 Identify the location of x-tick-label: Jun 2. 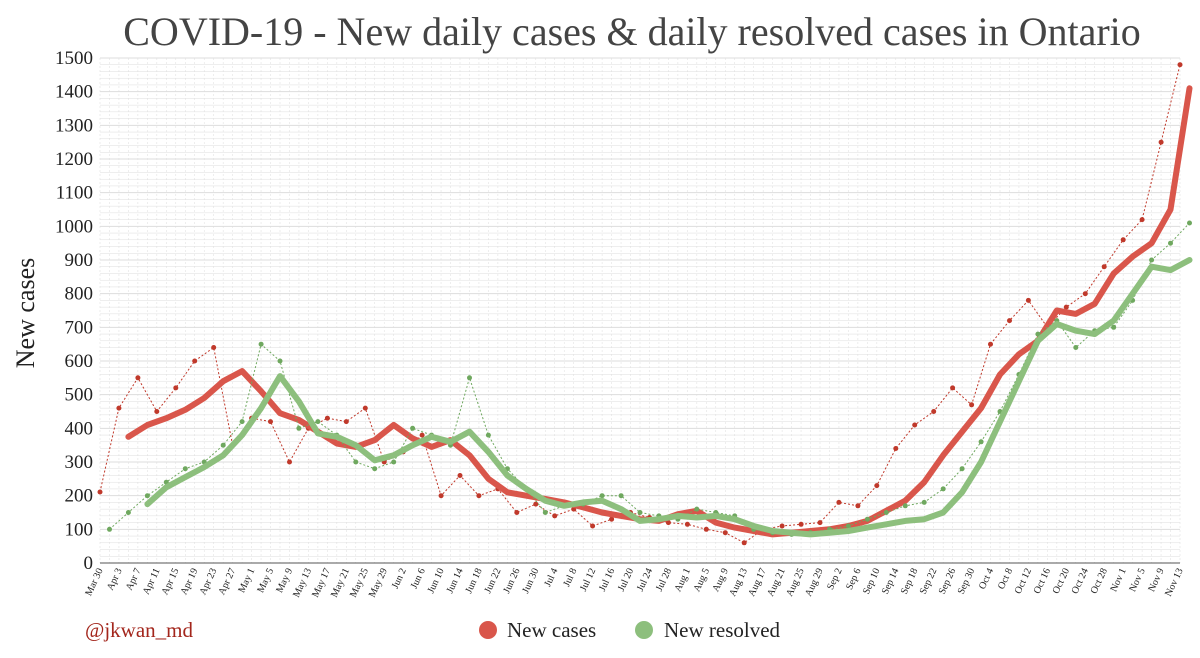
(399, 579).